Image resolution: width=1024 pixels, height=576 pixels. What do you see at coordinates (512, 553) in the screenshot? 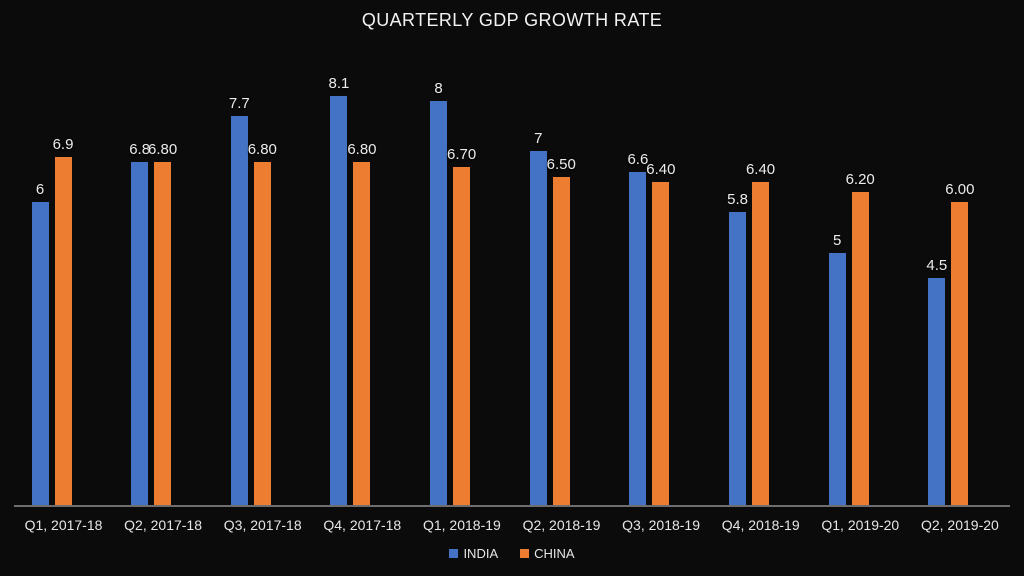
I see `legend: INDIA CHINA` at bounding box center [512, 553].